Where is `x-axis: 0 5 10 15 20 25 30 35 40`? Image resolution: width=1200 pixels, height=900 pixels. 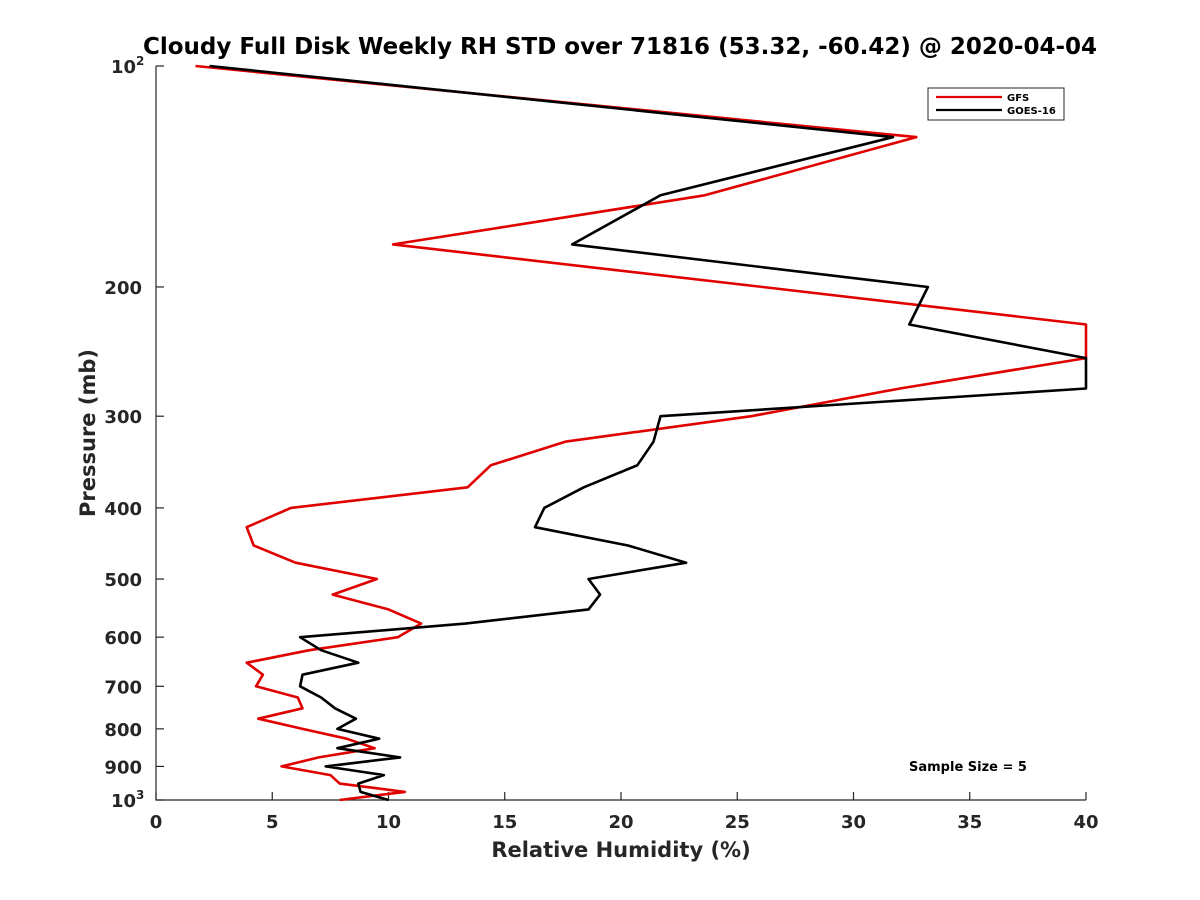 x-axis: 0 5 10 15 20 25 30 35 40 is located at coordinates (624, 812).